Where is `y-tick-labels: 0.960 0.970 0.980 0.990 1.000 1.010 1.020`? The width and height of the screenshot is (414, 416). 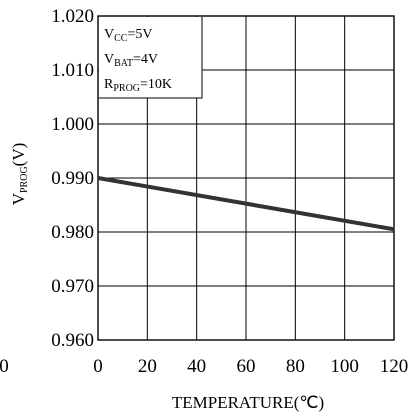
y-tick-labels: 0.960 0.970 0.980 0.990 1.000 1.010 1.020 is located at coordinates (72, 178).